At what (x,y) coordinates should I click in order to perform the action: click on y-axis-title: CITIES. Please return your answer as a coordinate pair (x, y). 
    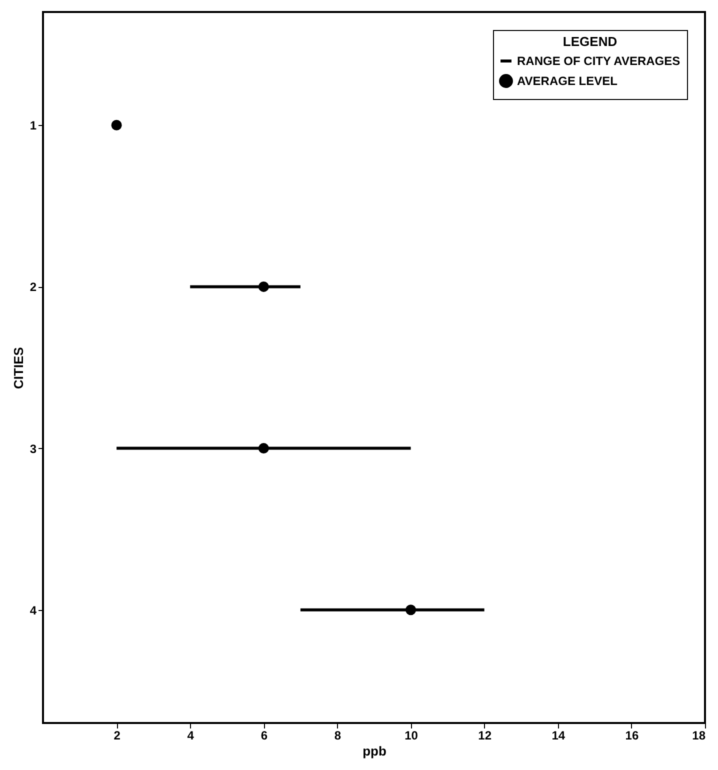
    Looking at the image, I should click on (18, 367).